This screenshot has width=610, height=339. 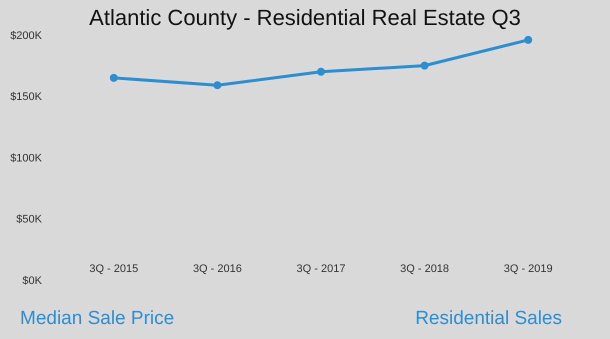 I want to click on chart-title: Atlantic County - Residential Real Estate Q3, so click(x=305, y=17).